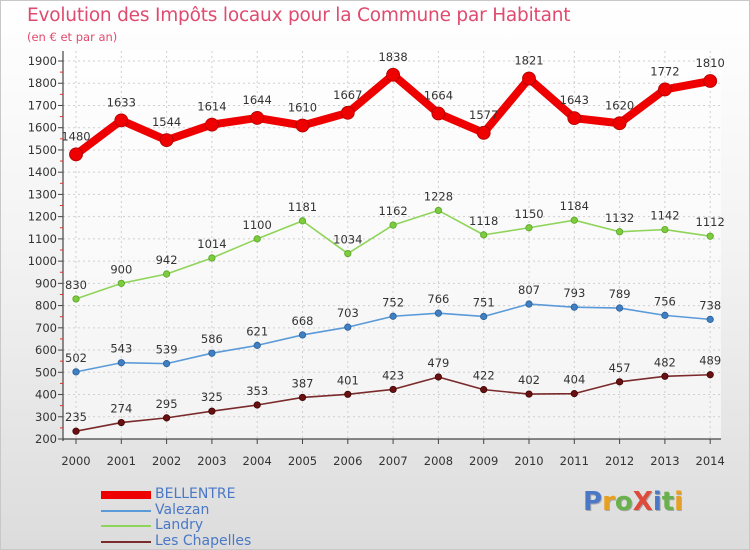  I want to click on data-label-landry: 1150, so click(528, 214).